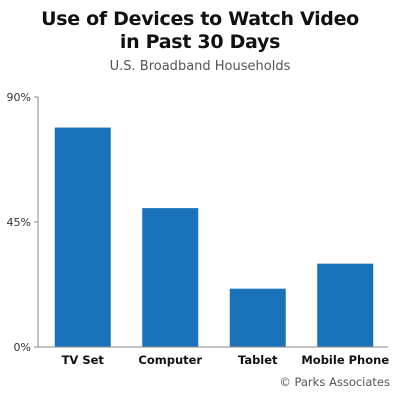 This screenshot has width=400, height=400. What do you see at coordinates (200, 42) in the screenshot?
I see `chart-title-line-2: in Past 30 Days` at bounding box center [200, 42].